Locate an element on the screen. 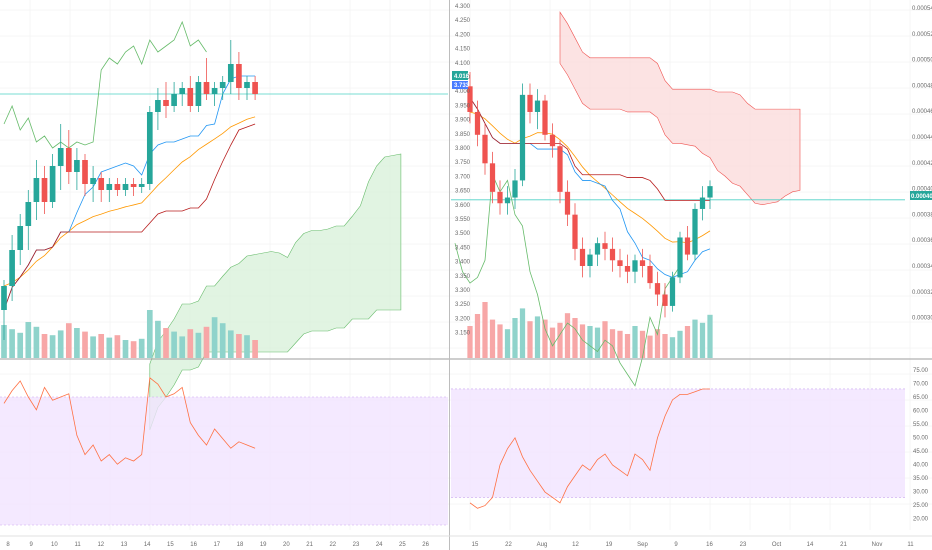 The image size is (932, 550). left-rsi-pane is located at coordinates (224, 451).